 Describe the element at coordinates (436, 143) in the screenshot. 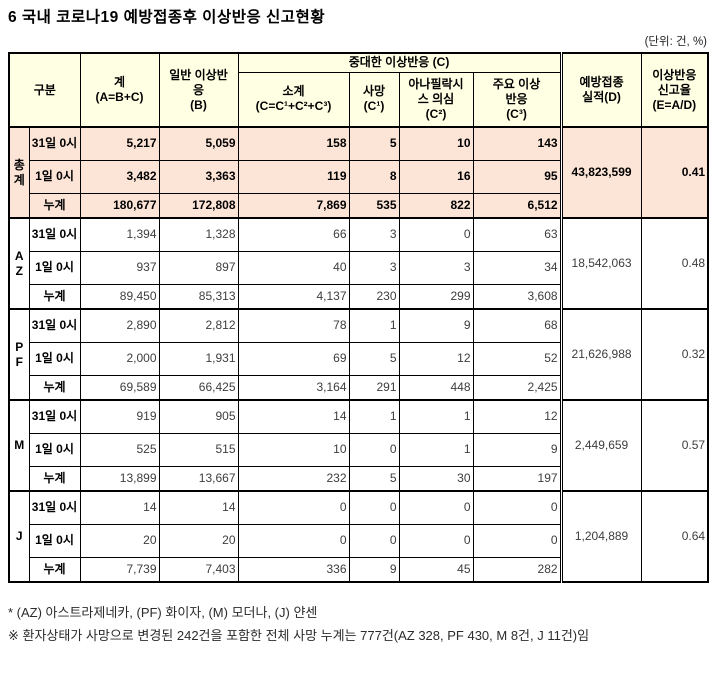

I see `value-cell: 10` at that location.